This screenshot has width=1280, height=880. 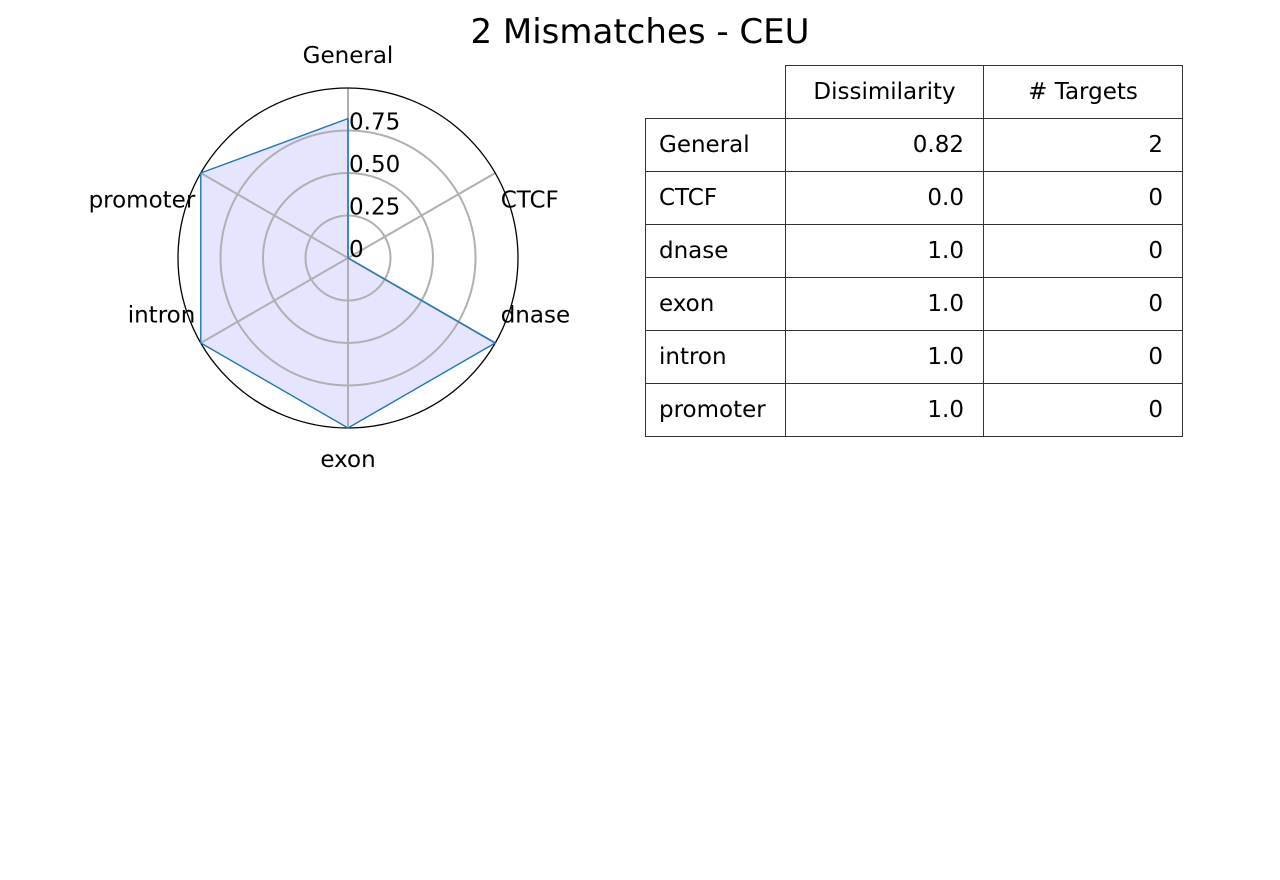 What do you see at coordinates (374, 165) in the screenshot?
I see `radial-tick-label: 0.50` at bounding box center [374, 165].